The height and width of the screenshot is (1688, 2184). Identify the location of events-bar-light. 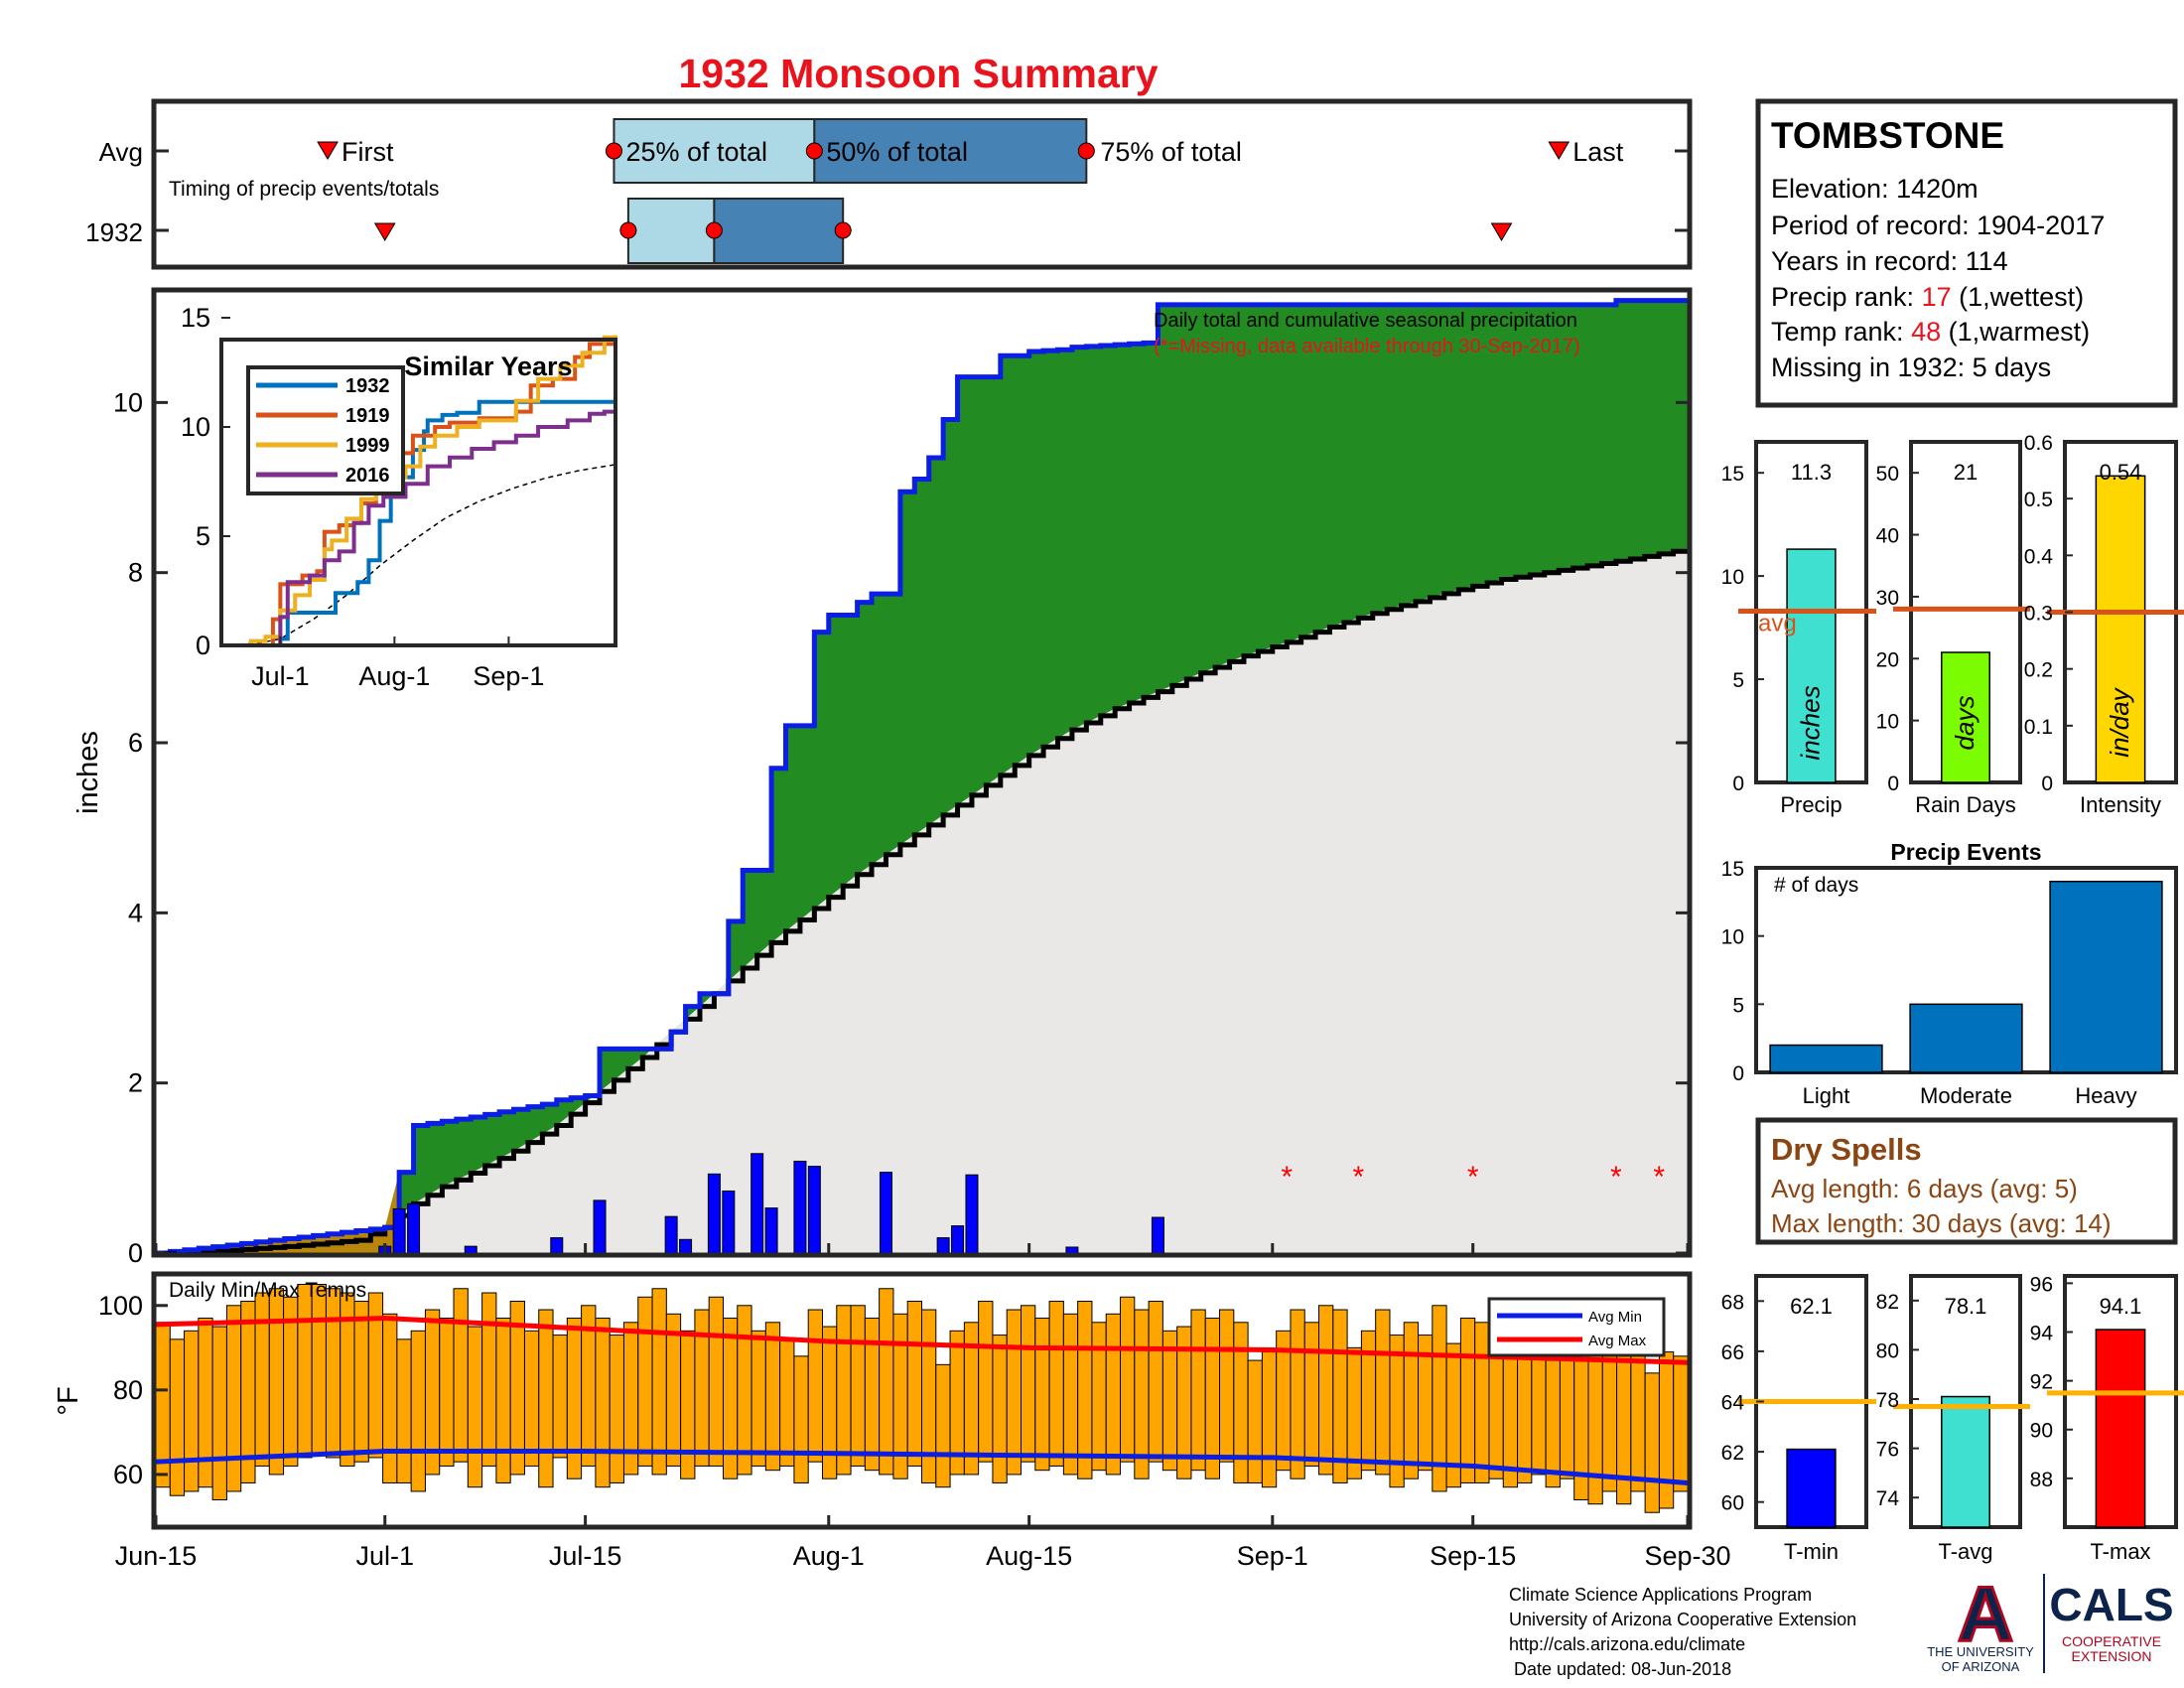
(1826, 1058).